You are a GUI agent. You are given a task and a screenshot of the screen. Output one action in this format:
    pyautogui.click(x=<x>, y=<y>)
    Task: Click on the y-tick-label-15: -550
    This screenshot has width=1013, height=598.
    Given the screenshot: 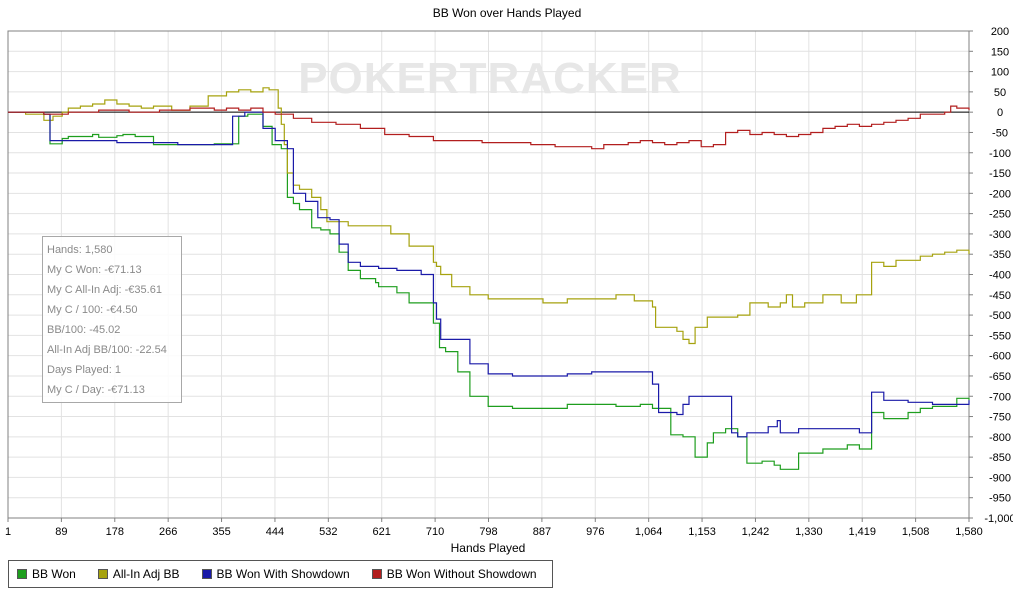 What is the action you would take?
    pyautogui.click(x=1000, y=336)
    